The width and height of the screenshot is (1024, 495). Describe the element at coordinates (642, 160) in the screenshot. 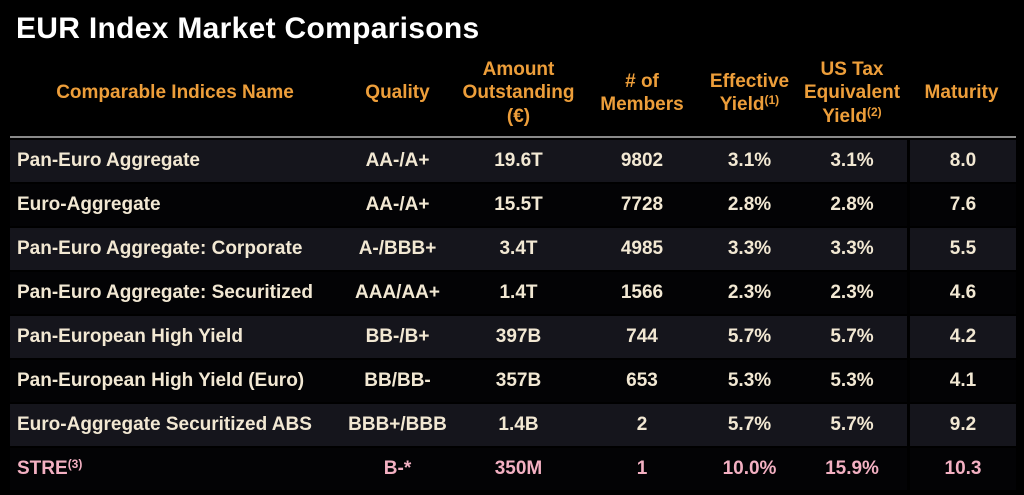

I see `cell-members: 9802` at that location.